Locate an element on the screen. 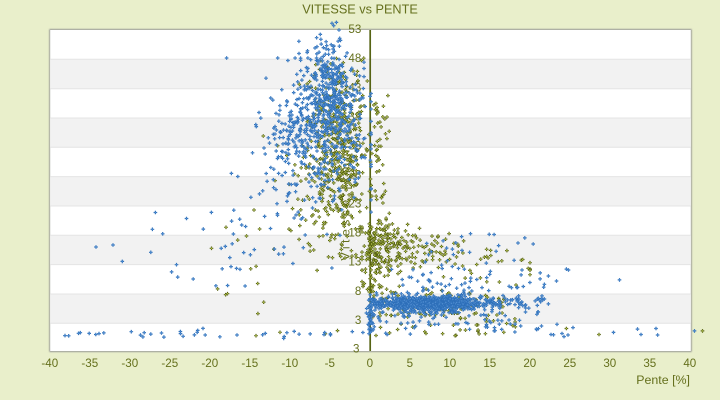  svg-text: -40 is located at coordinates (49, 363).